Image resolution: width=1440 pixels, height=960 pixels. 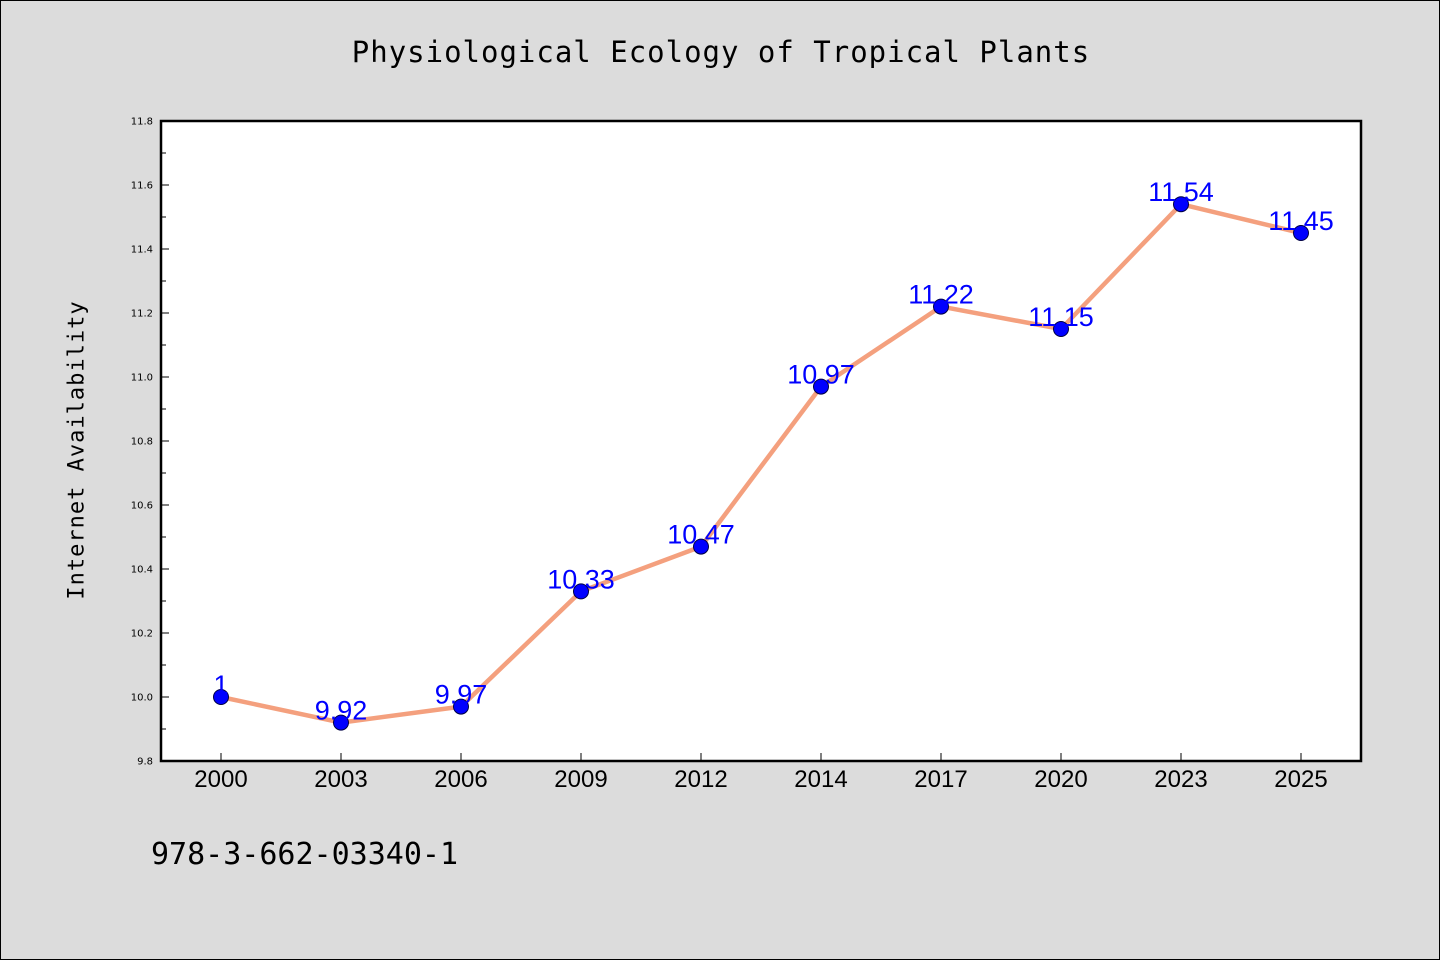 What do you see at coordinates (142, 122) in the screenshot?
I see `y-tick-label: 11.8` at bounding box center [142, 122].